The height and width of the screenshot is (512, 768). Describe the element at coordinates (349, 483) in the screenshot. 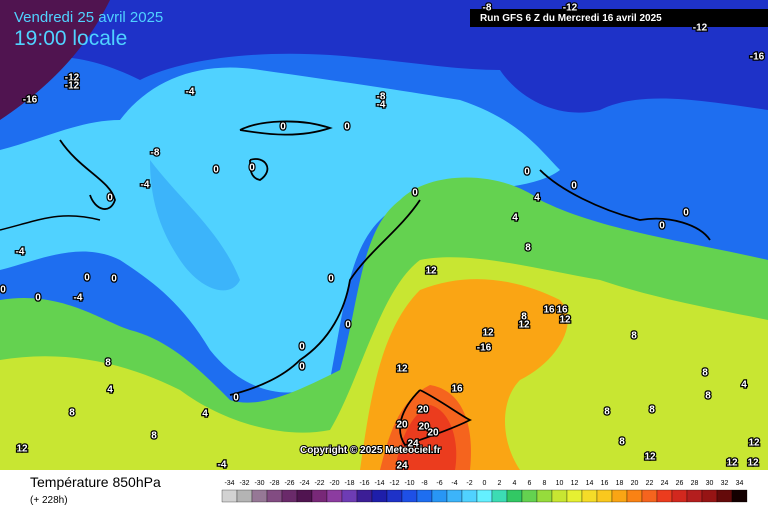

I see `legend-label: -18` at that location.